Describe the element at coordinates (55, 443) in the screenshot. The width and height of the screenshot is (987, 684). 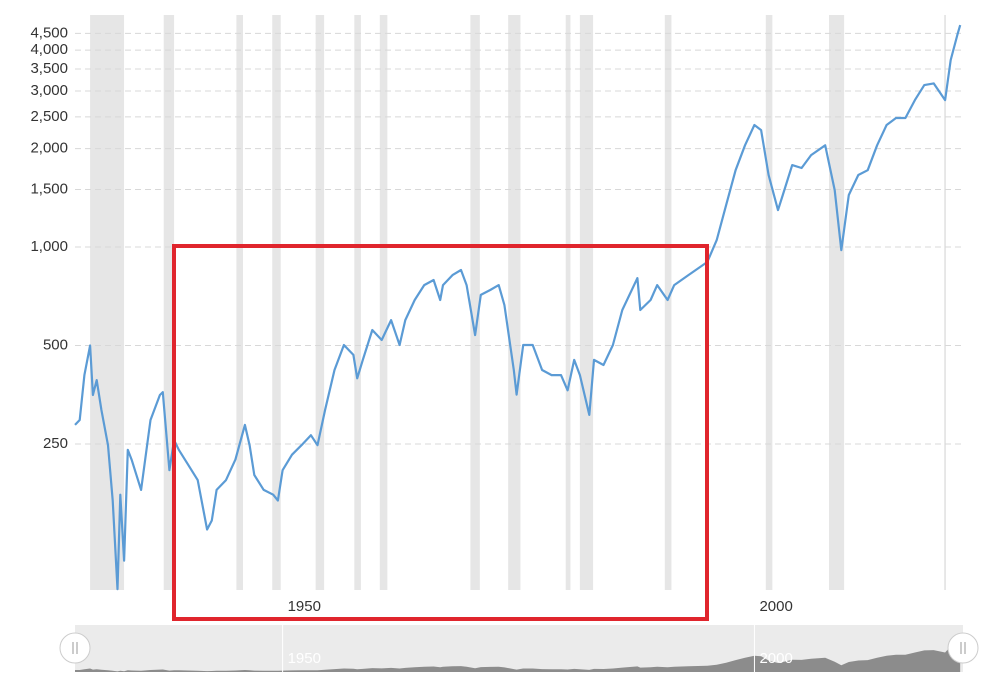
I see `y-tick-label: 250` at that location.